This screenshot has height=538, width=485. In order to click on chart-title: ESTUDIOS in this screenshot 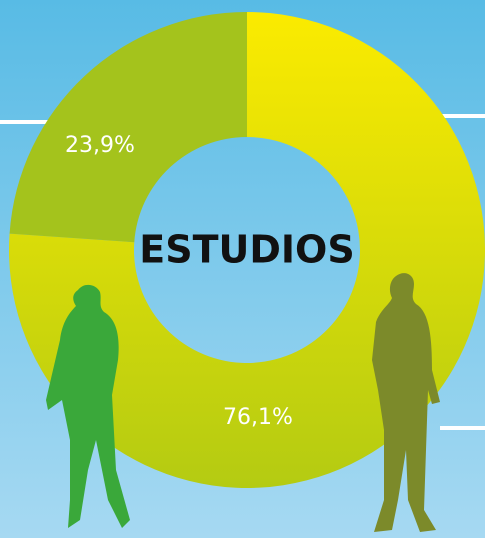, I will do `click(246, 250)`.